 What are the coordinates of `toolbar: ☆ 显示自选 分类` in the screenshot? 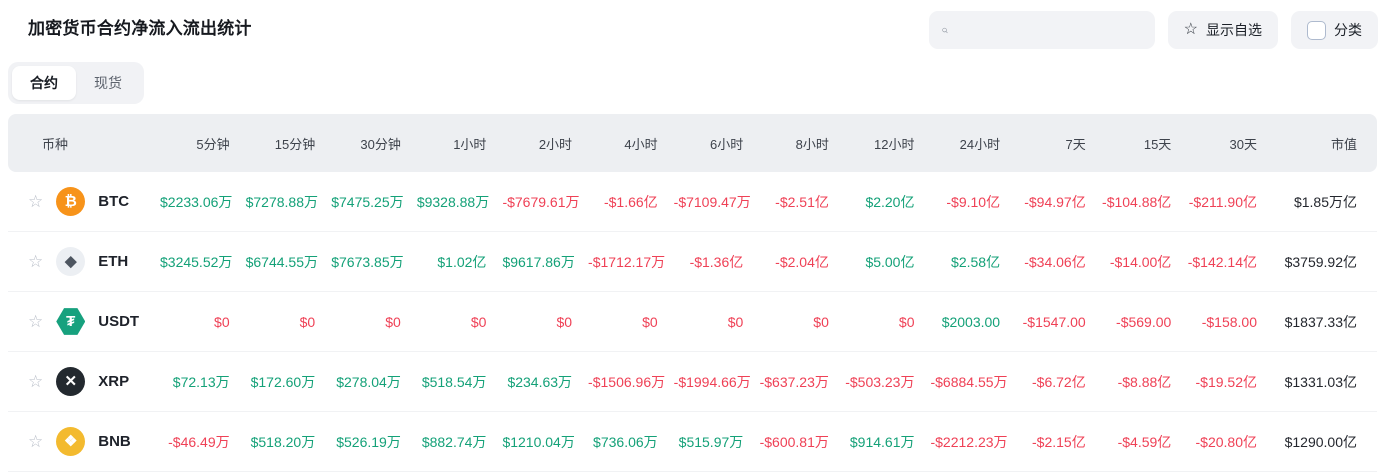 It's located at (1153, 30).